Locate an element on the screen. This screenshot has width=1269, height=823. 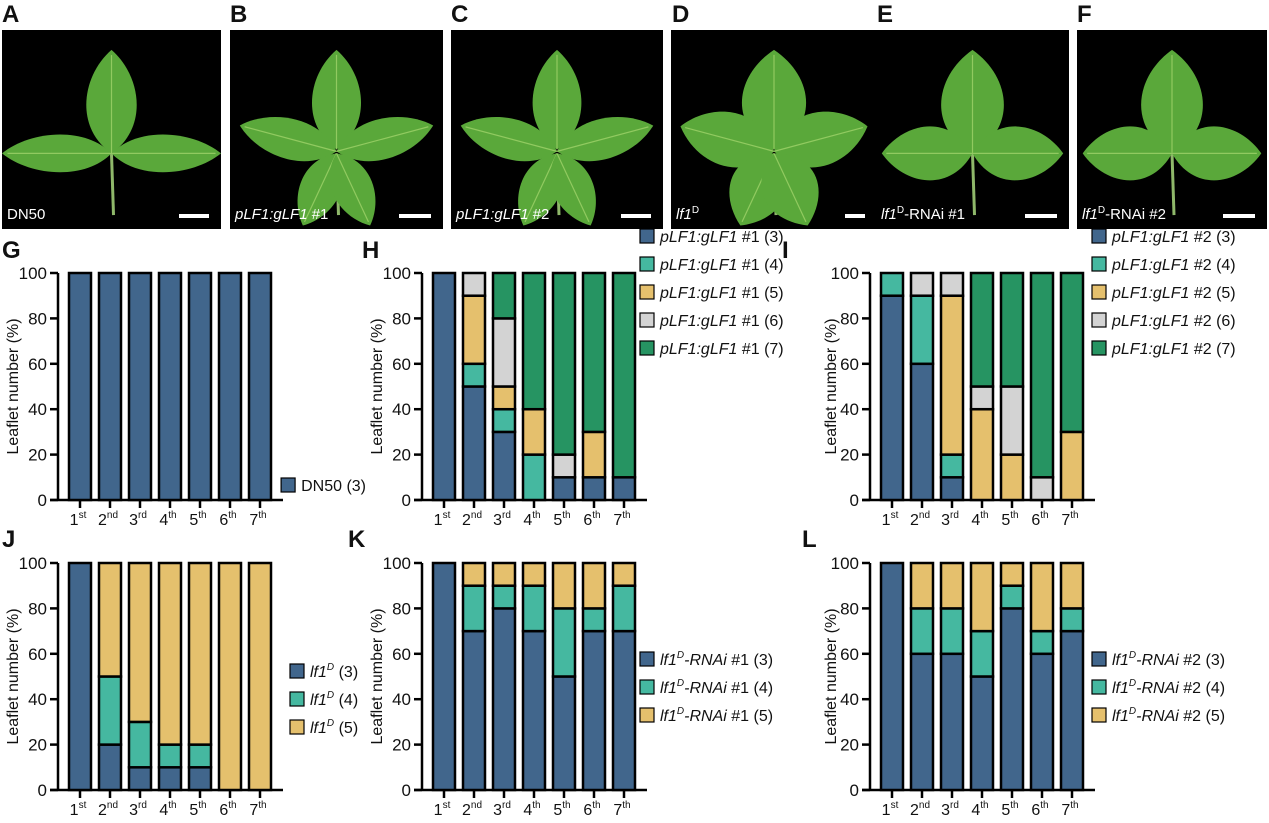
legend-item: pLF1:gLF1 #2 (6) is located at coordinates (1163, 321).